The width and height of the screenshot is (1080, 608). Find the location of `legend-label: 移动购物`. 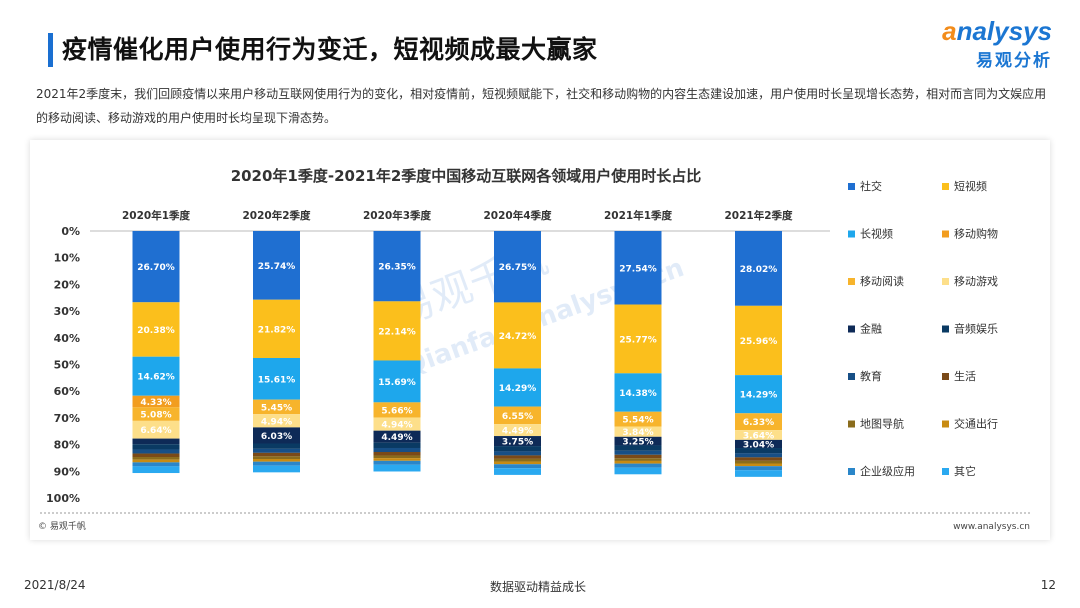

legend-label: 移动购物 is located at coordinates (976, 234).